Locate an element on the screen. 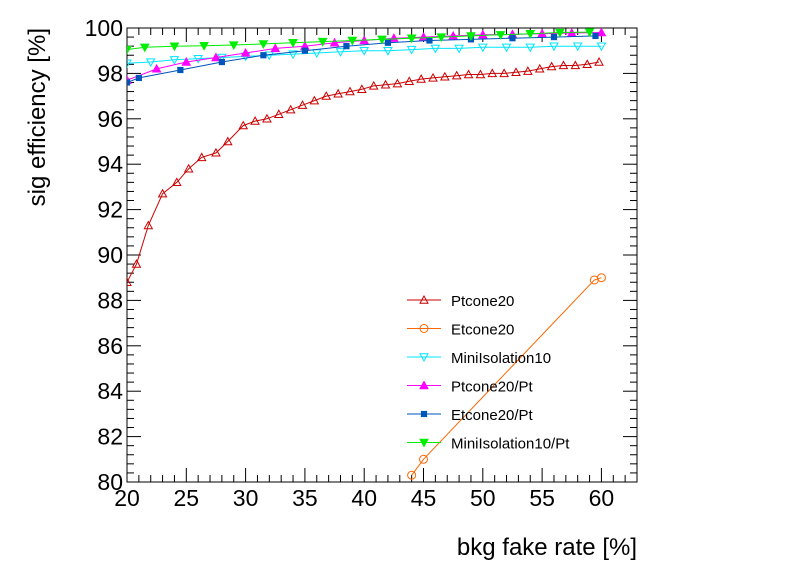 The image size is (796, 579). legend-label: MiniIsolation10/Pt is located at coordinates (510, 444).